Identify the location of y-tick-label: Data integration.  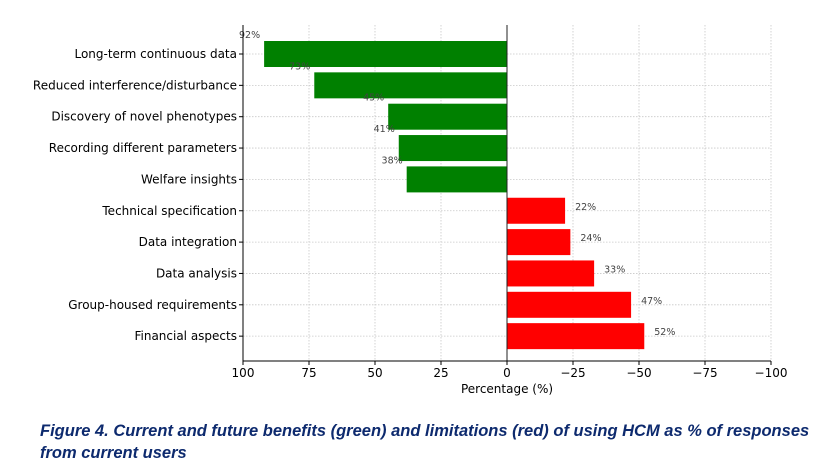
(188, 242).